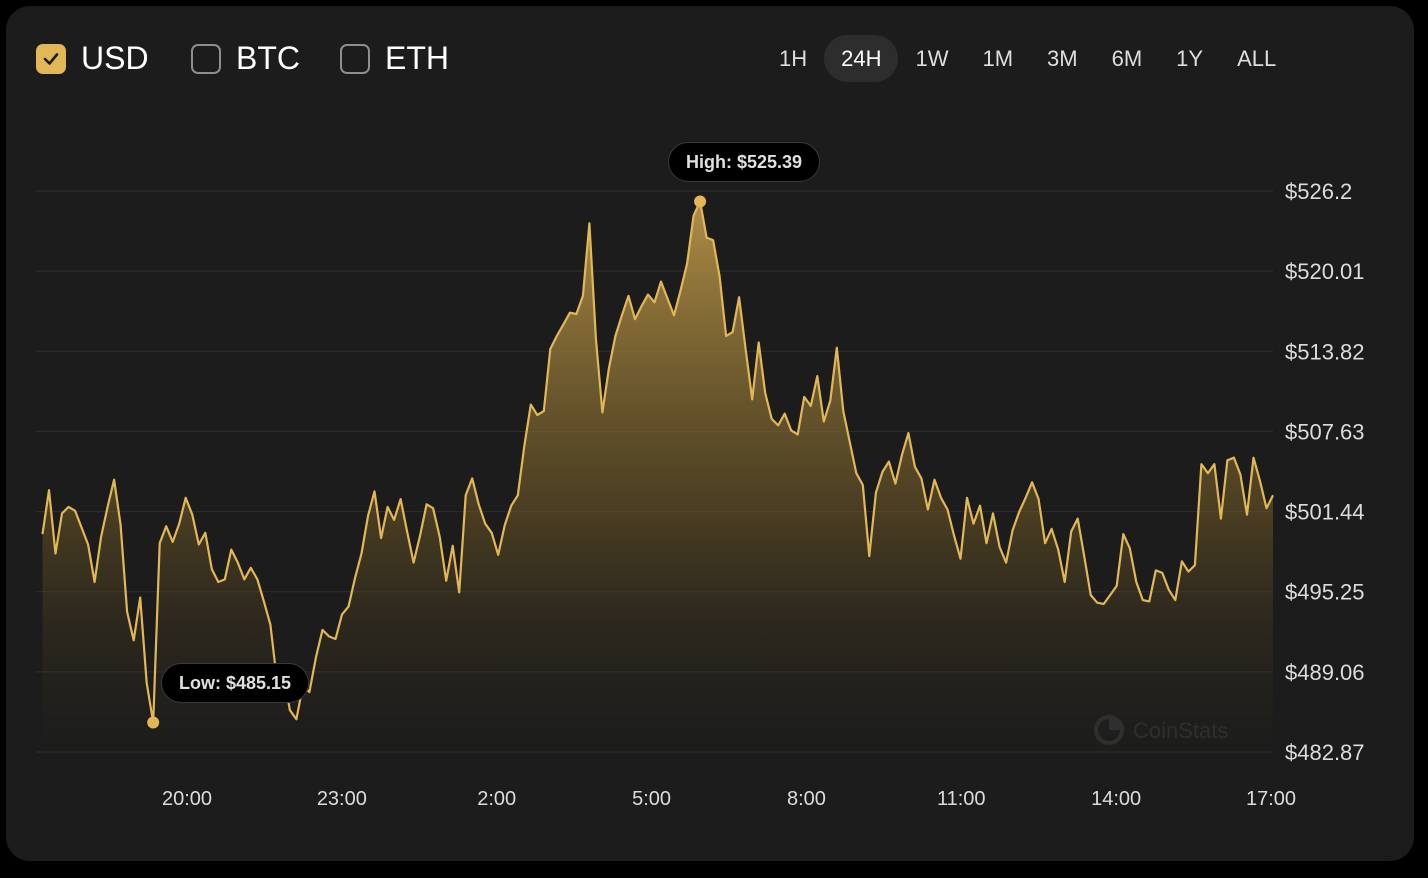 The width and height of the screenshot is (1428, 878). Describe the element at coordinates (1325, 592) in the screenshot. I see `y-tick-label: $495.25` at that location.